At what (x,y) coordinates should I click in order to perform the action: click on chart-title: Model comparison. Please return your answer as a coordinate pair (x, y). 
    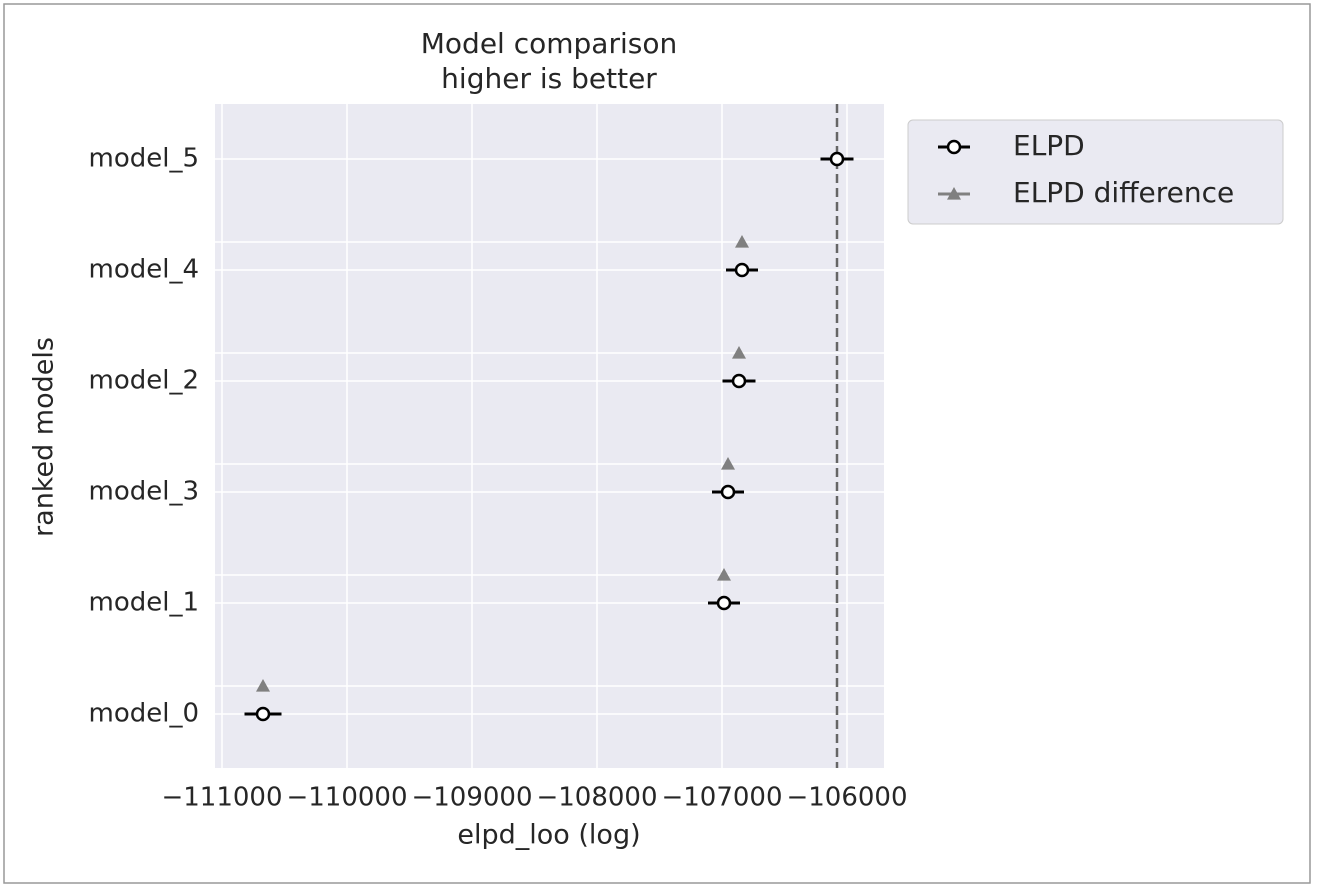
    Looking at the image, I should click on (549, 43).